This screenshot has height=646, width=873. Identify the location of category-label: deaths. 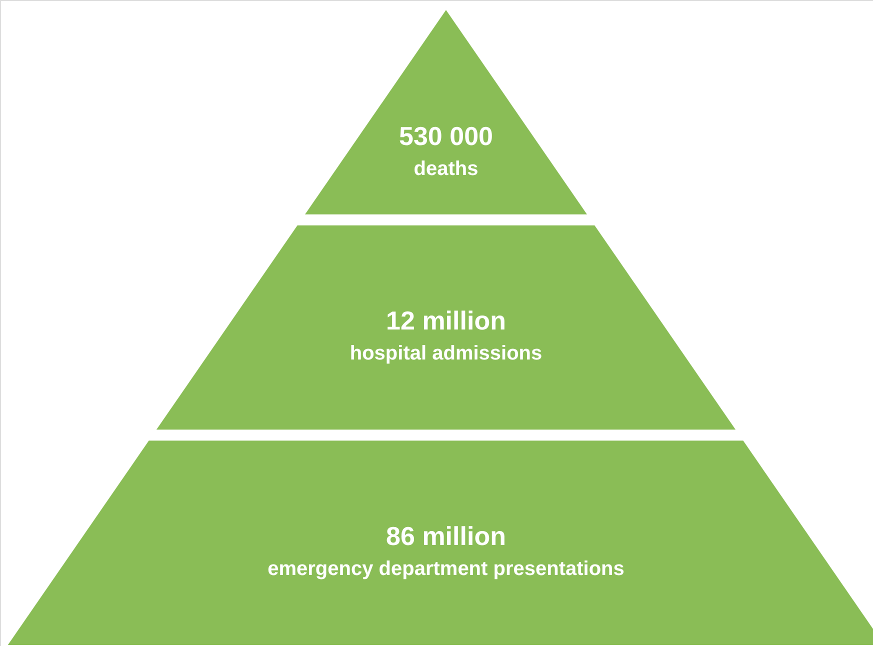
(446, 169).